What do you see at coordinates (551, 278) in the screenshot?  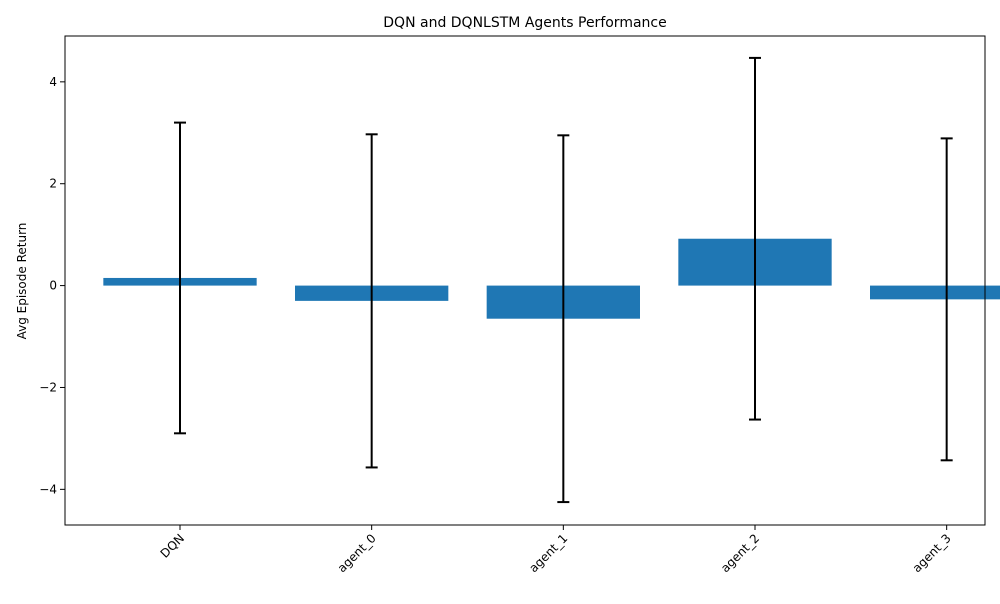 I see `bars-group` at bounding box center [551, 278].